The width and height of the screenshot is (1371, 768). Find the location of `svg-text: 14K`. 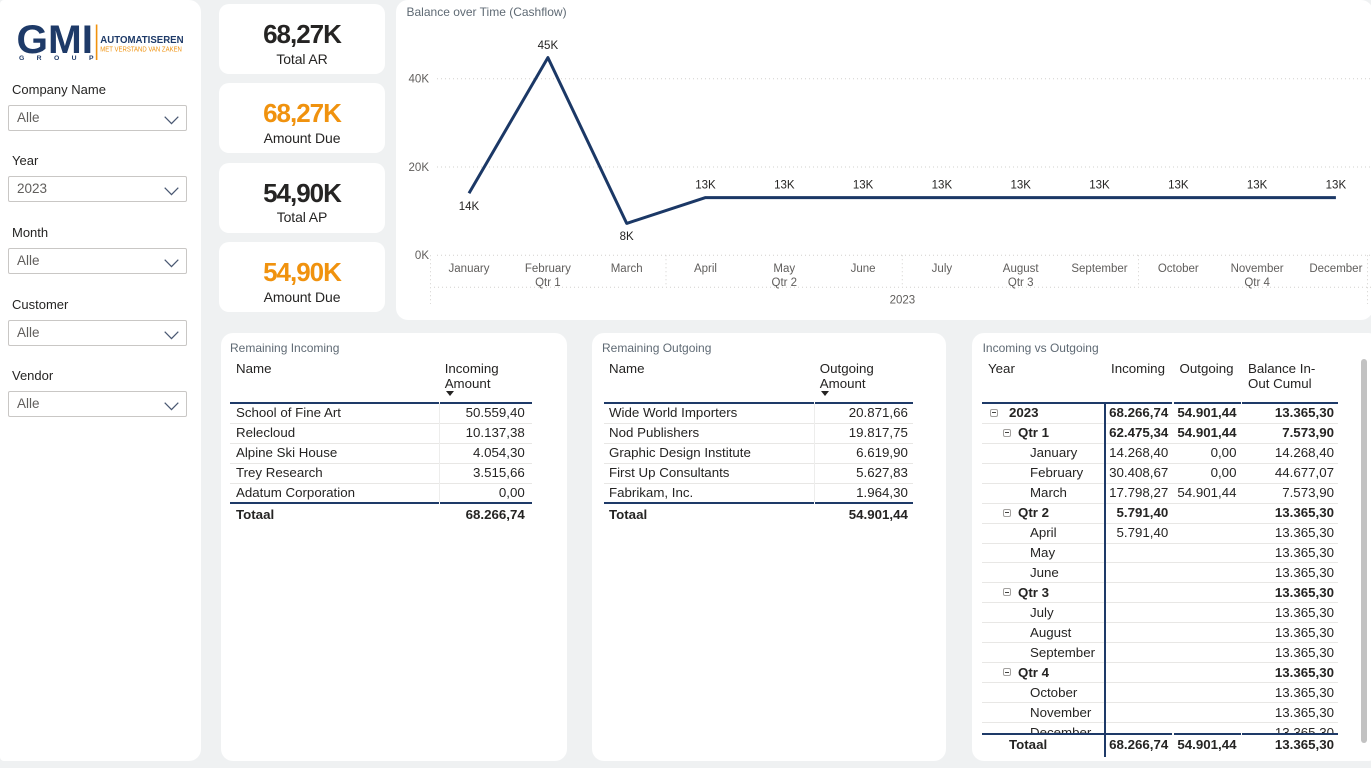

svg-text: 14K is located at coordinates (469, 207).